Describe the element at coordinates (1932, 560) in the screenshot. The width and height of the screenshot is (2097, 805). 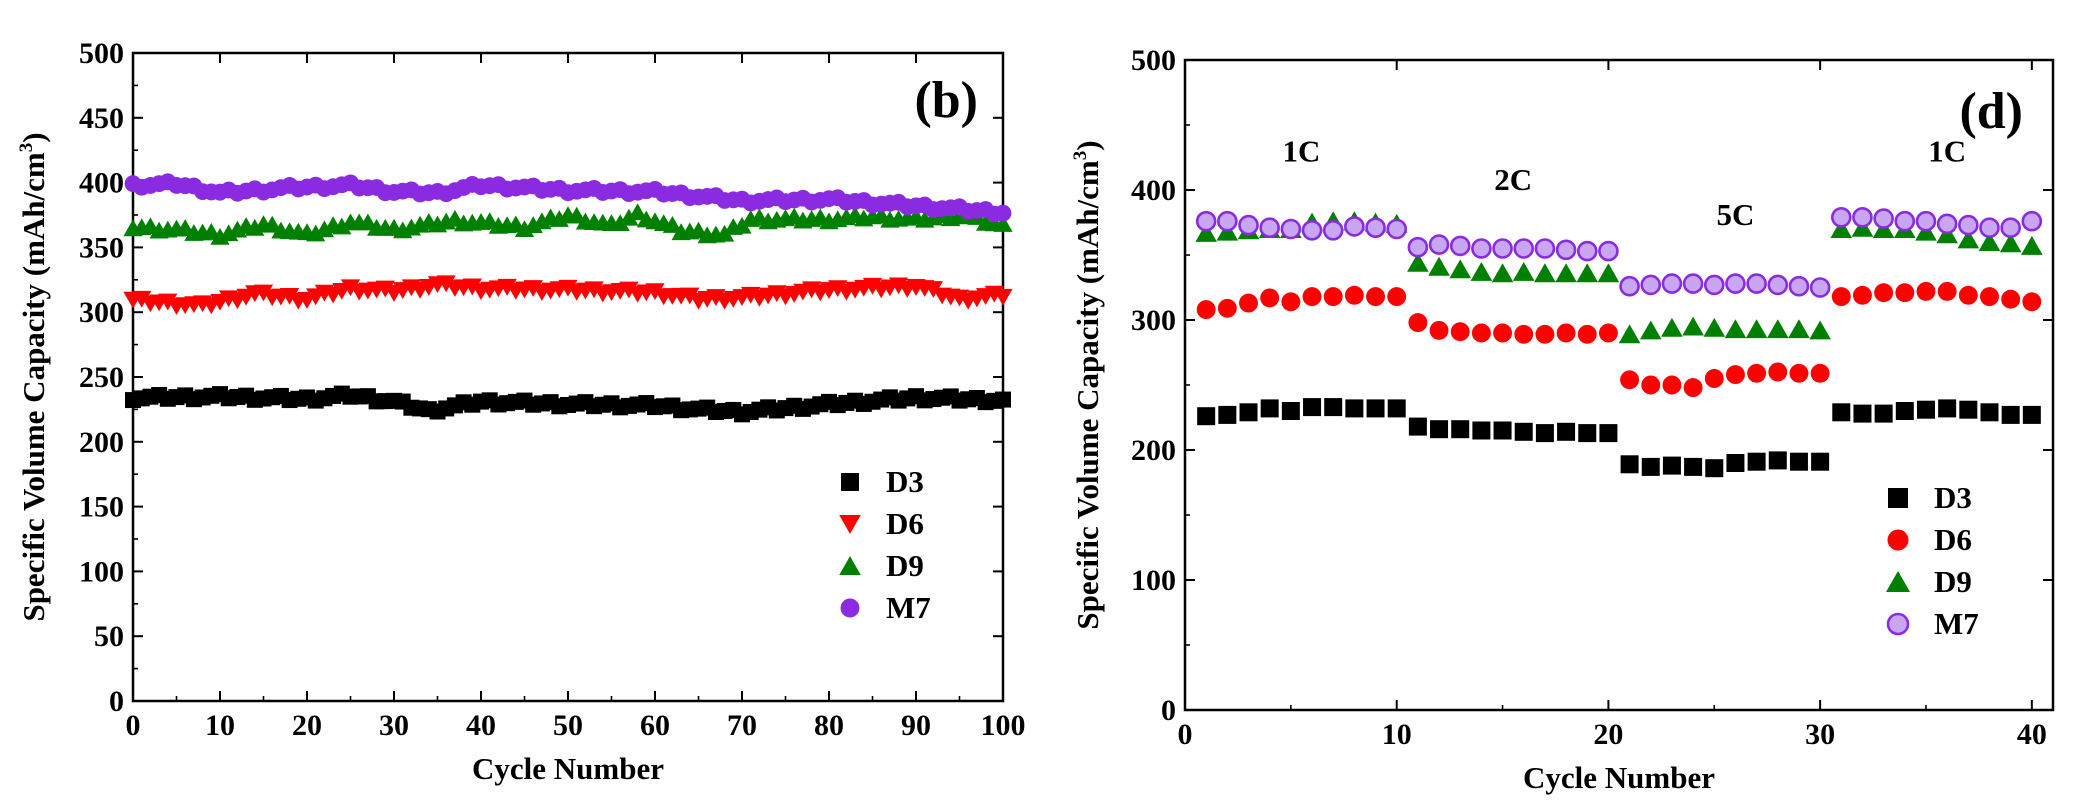
I see `legend: D3 D6 D9 M7` at that location.